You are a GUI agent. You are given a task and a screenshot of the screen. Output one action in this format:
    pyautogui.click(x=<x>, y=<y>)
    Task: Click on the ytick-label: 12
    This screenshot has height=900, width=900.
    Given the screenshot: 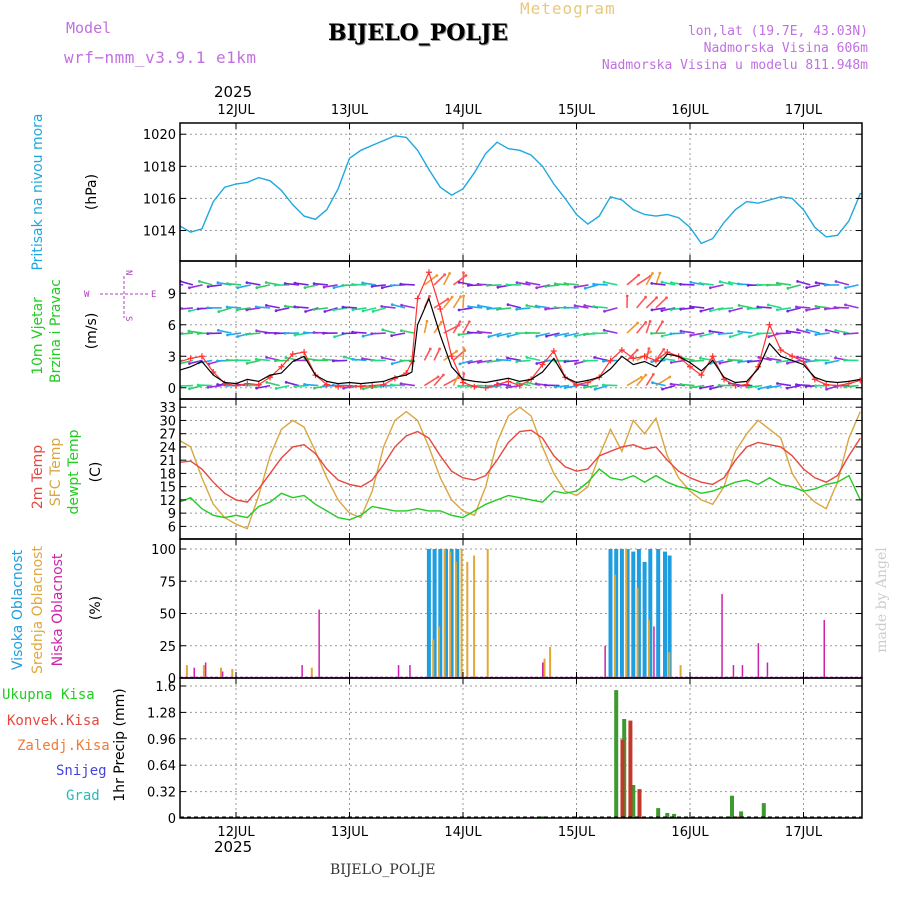 What is the action you would take?
    pyautogui.click(x=167, y=501)
    